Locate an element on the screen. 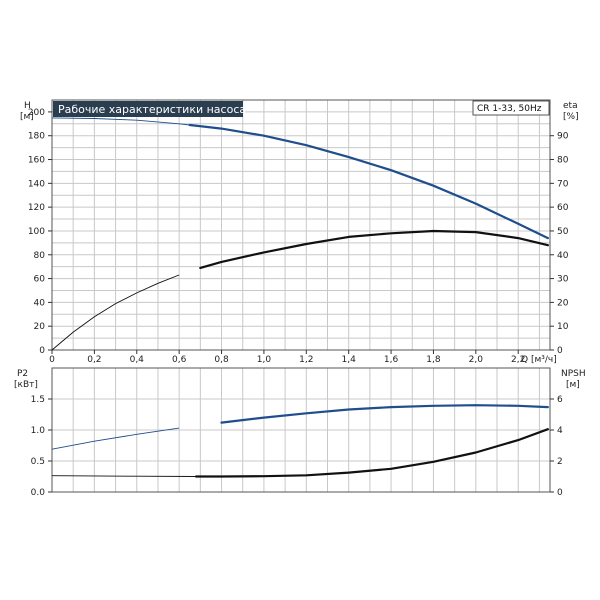 This screenshot has width=600, height=600. upper-right-tick-label: 60 is located at coordinates (563, 208).